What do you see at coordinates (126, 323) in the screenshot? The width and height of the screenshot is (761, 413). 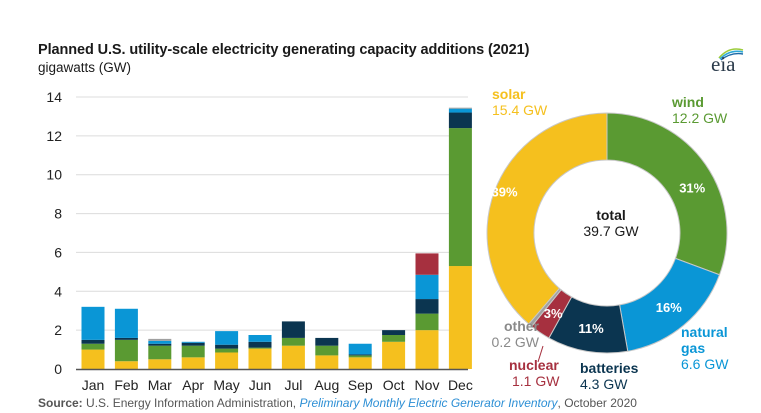 I see `bar-segment-natural-gas-feb` at bounding box center [126, 323].